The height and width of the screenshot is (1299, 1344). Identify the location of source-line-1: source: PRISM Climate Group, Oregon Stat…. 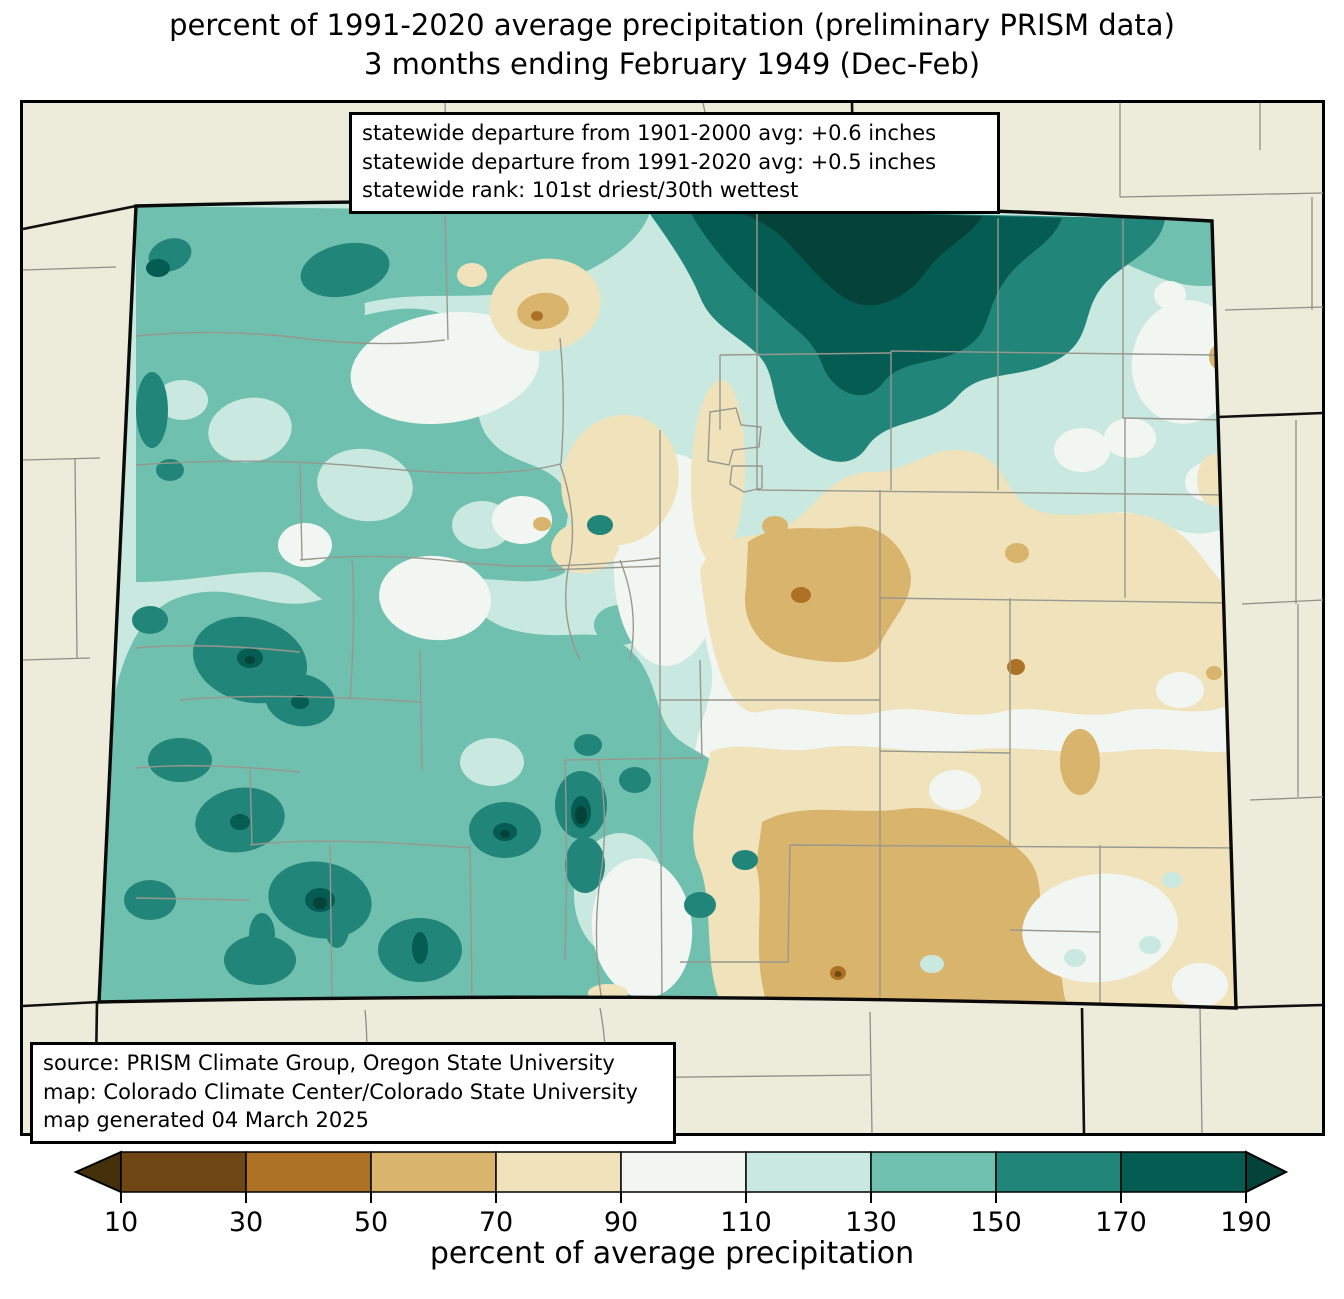
(329, 1063).